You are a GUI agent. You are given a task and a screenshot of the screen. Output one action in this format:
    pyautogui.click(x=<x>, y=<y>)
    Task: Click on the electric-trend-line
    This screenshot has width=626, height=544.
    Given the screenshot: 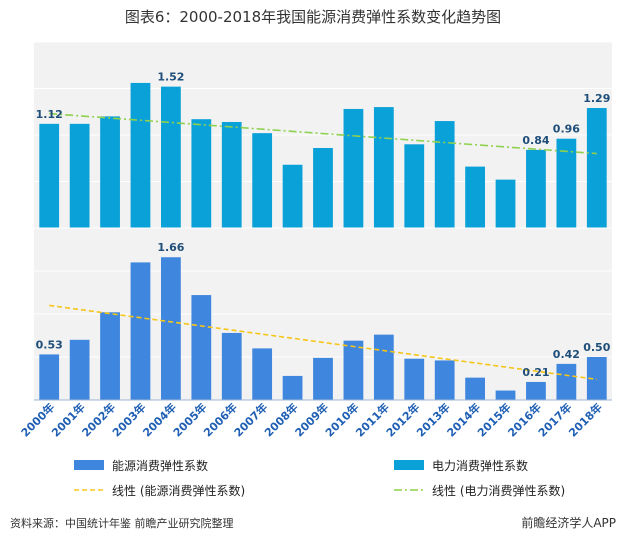 What is the action you would take?
    pyautogui.click(x=323, y=133)
    